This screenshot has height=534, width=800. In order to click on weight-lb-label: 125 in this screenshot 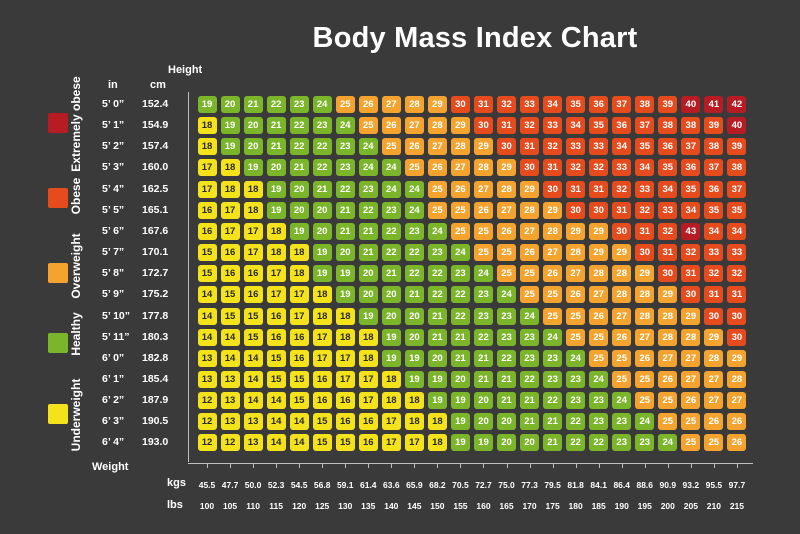, I will do `click(322, 506)`.